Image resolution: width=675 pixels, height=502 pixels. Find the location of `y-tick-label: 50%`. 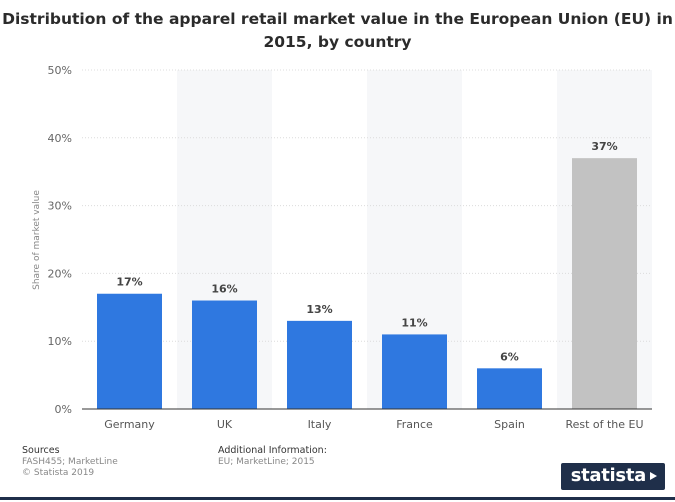

y-tick-label: 50% is located at coordinates (60, 70).